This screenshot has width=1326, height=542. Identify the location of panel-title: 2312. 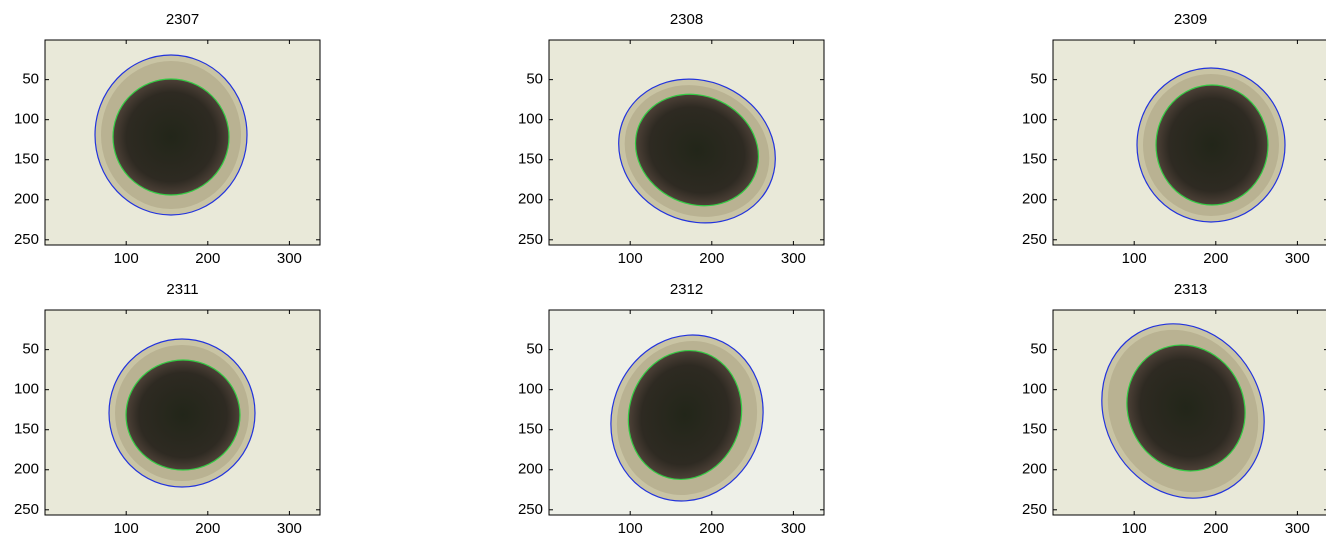
(686, 289).